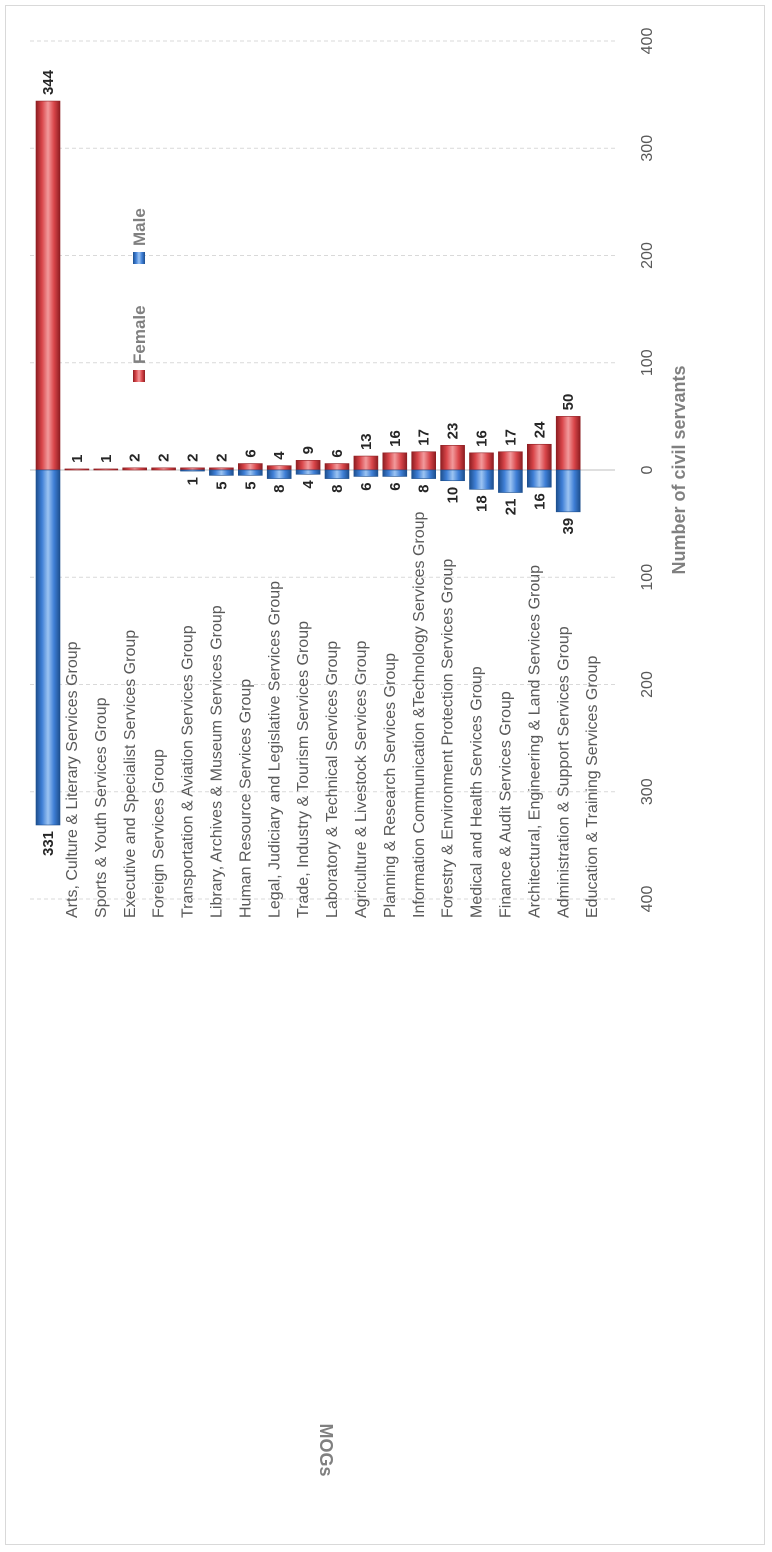 The image size is (772, 1552). Describe the element at coordinates (279, 455) in the screenshot. I see `data-label-female: 4` at that location.